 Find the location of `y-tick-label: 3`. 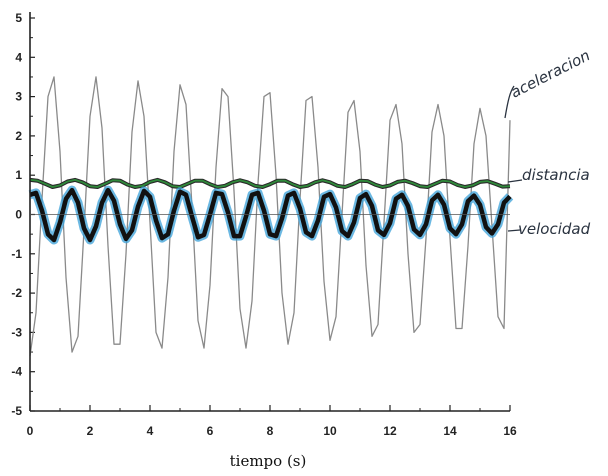

y-tick-label: 3 is located at coordinates (18, 97).